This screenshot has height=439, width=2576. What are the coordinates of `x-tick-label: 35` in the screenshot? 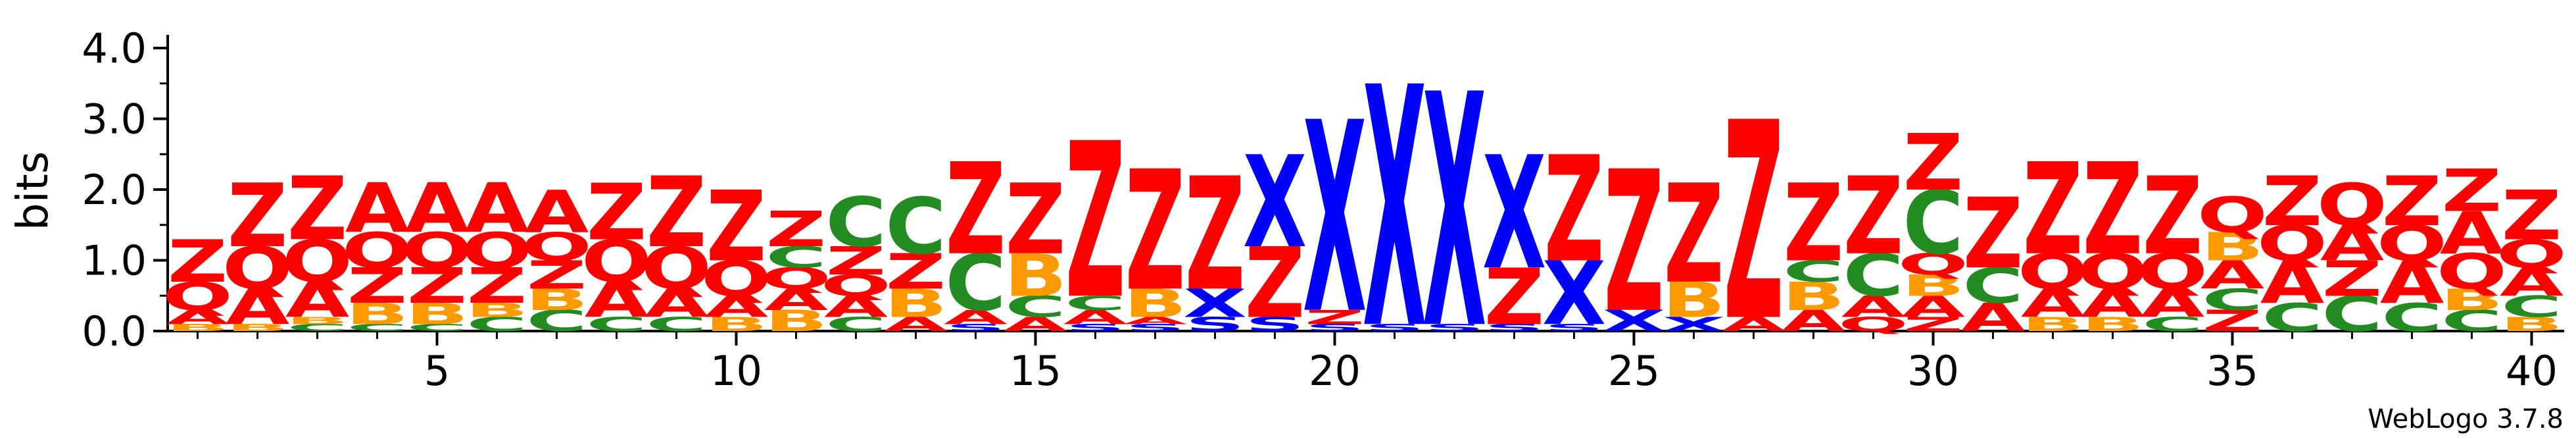 It's located at (2232, 371).